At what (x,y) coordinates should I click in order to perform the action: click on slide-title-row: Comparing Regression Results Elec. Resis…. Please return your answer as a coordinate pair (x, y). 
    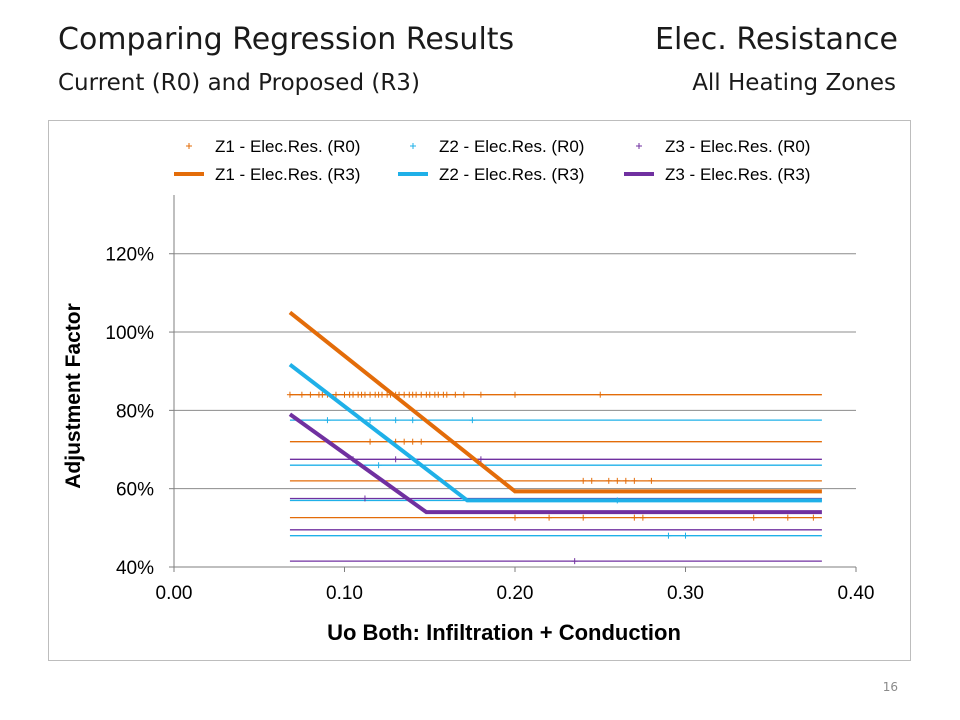
    Looking at the image, I should click on (478, 39).